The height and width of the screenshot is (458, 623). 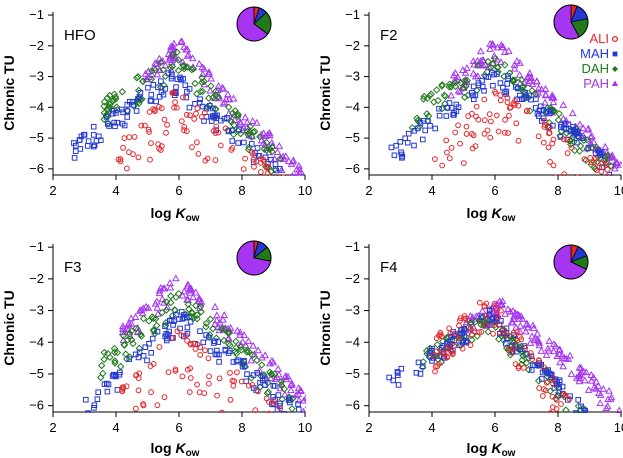 What do you see at coordinates (352, 76) in the screenshot?
I see `y-tick-label: −3` at bounding box center [352, 76].